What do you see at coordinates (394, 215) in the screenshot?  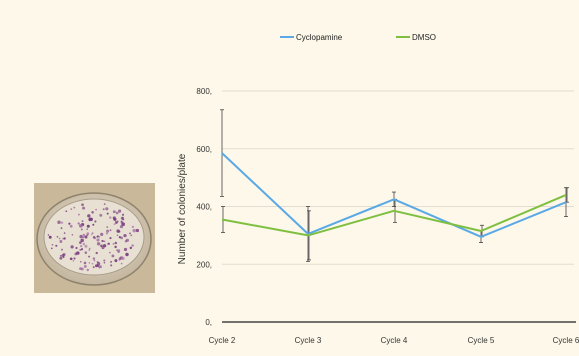 I see `series-line-dmso` at bounding box center [394, 215].